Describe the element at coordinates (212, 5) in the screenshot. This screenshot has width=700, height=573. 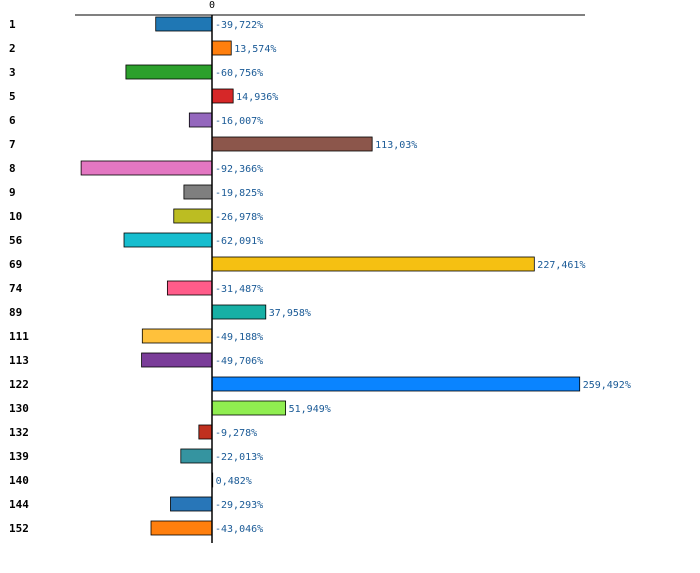
I see `zero-tick-label: 0` at that location.